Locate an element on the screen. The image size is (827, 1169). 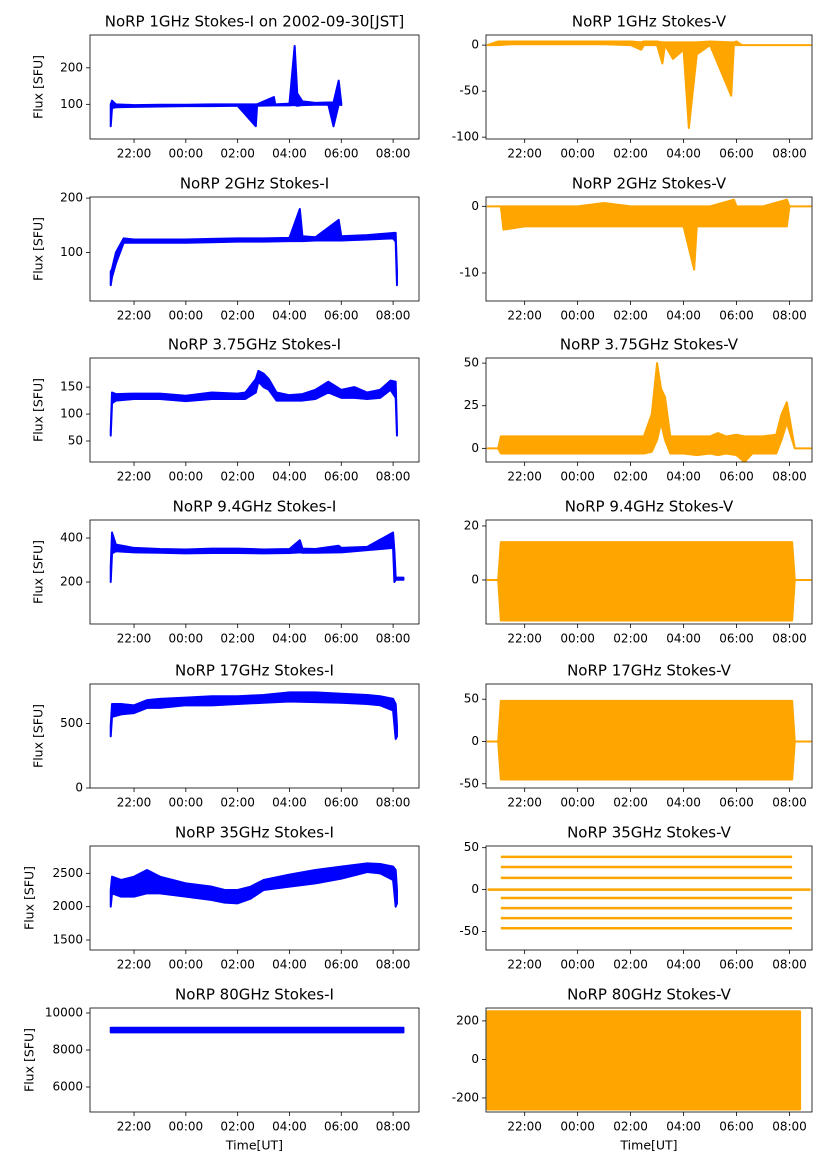
panel-title: NoRP 17GHz Stokes-V is located at coordinates (649, 671).